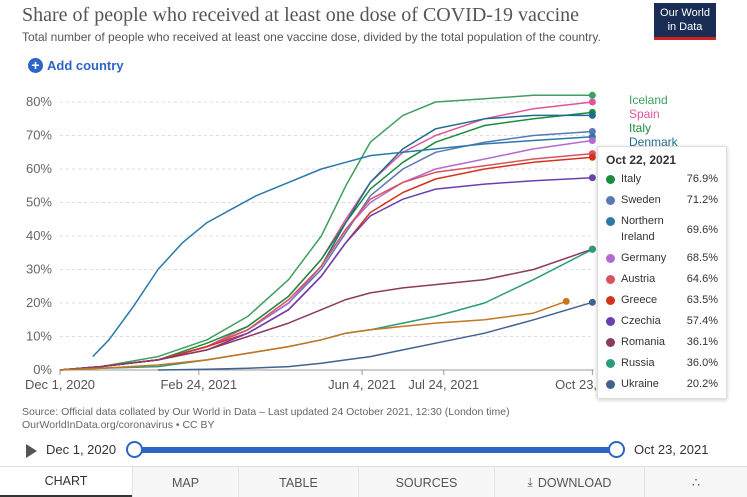 This screenshot has width=747, height=497. Describe the element at coordinates (76, 65) in the screenshot. I see `add-country-button: + Add country` at that location.